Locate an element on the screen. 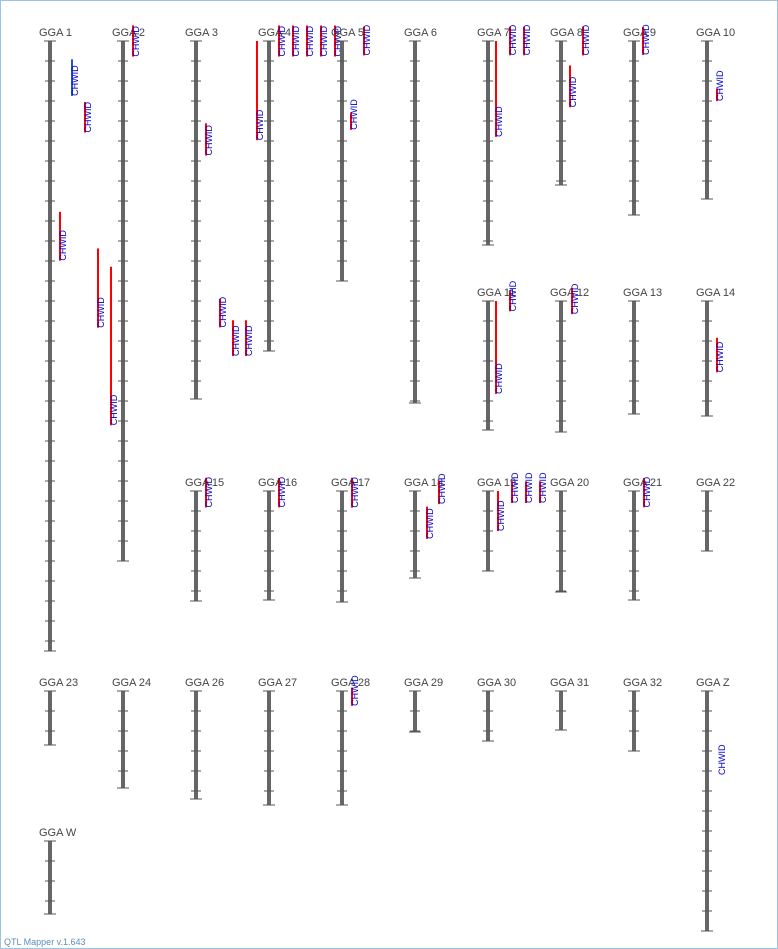 The width and height of the screenshot is (778, 949). chromosome-label: GGA 5 is located at coordinates (347, 33).